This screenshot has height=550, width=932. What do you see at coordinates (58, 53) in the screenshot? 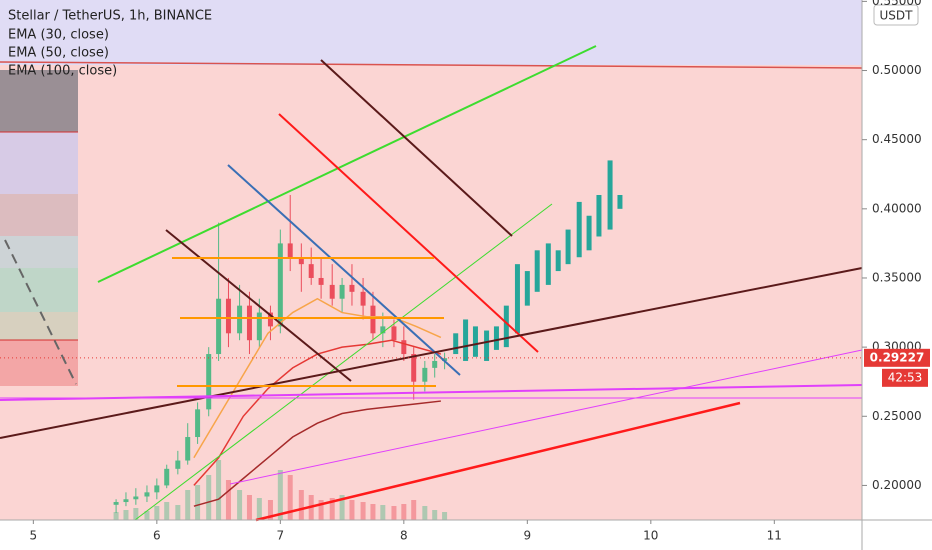
I see `legend-entry: EMA (50, close)` at bounding box center [58, 53].